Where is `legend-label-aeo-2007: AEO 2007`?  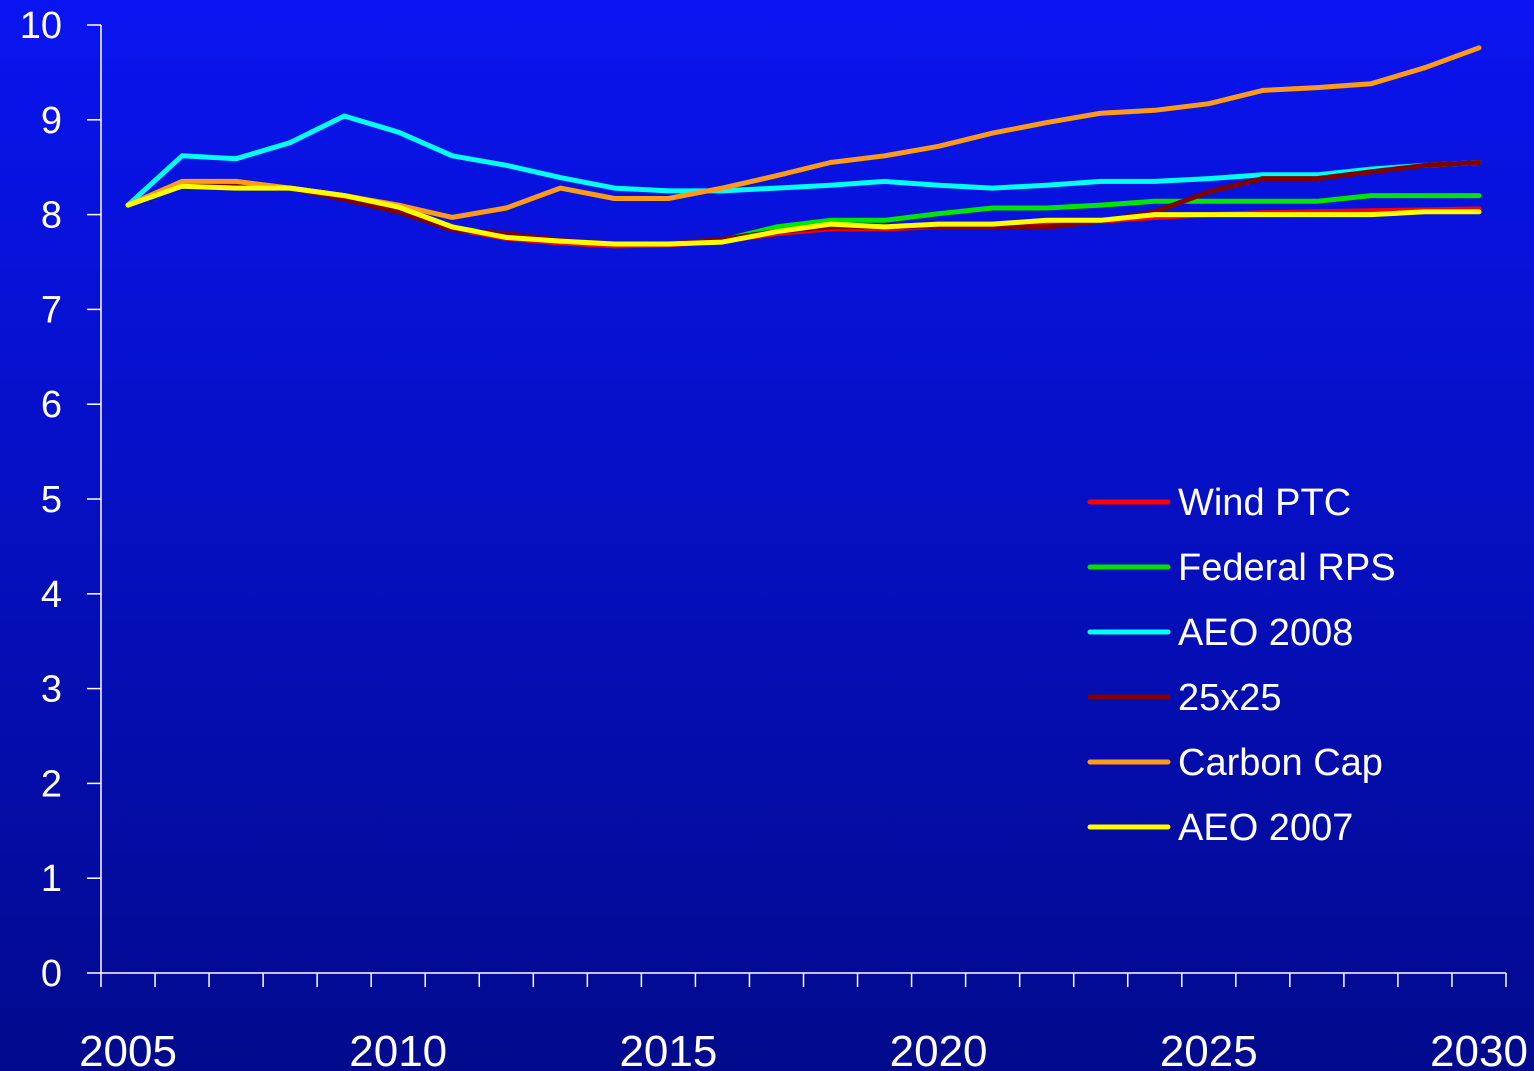 legend-label-aeo-2007: AEO 2007 is located at coordinates (1265, 828).